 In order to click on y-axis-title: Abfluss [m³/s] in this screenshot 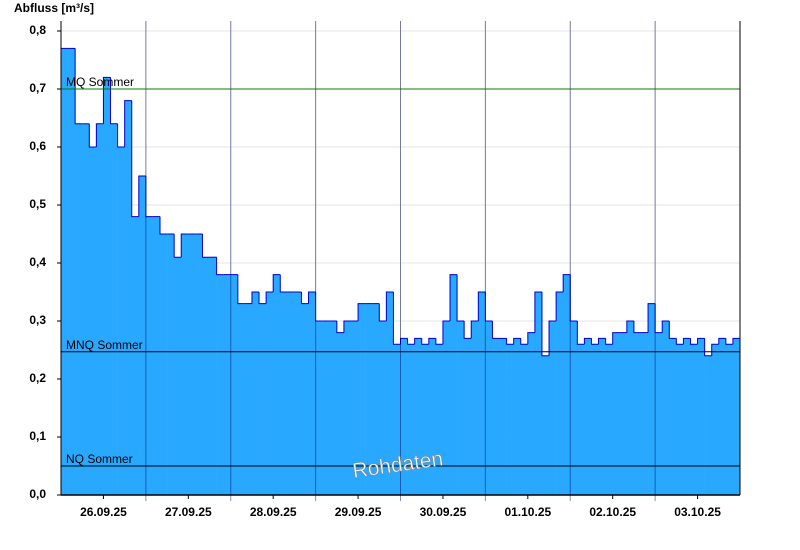, I will do `click(54, 8)`.